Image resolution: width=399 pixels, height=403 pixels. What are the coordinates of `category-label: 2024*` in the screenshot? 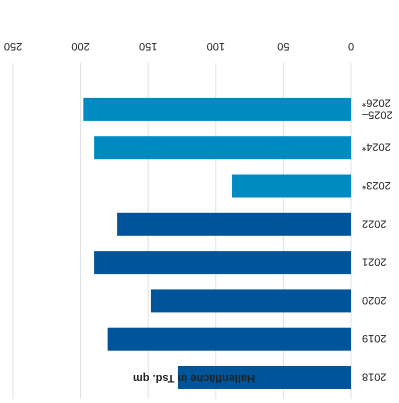 It's located at (375, 147).